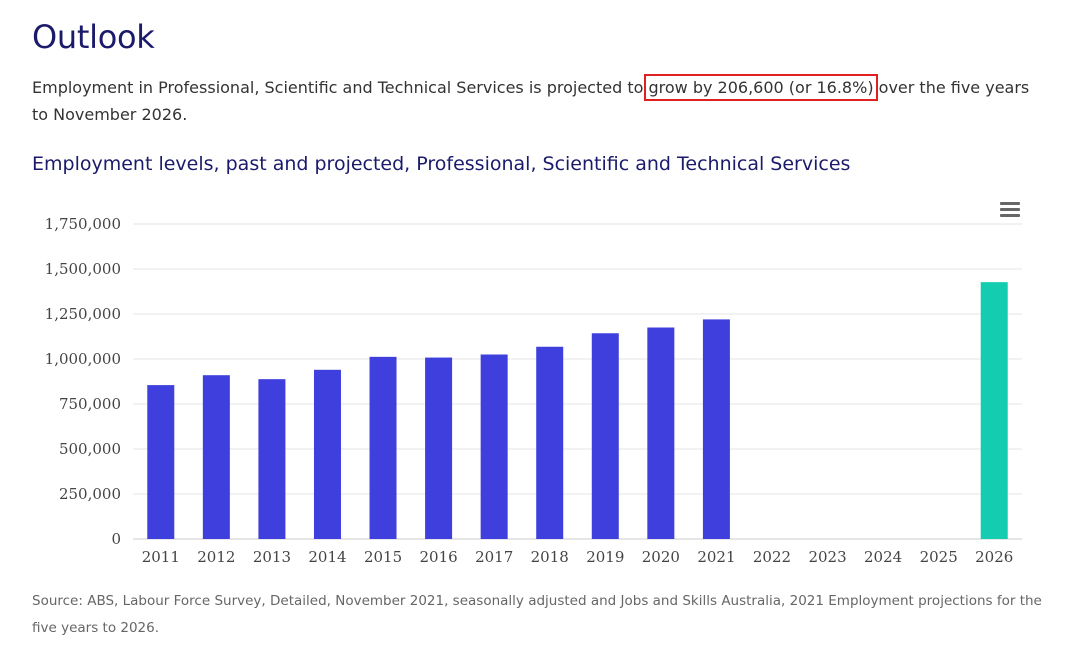  I want to click on bar-2014, so click(327, 454).